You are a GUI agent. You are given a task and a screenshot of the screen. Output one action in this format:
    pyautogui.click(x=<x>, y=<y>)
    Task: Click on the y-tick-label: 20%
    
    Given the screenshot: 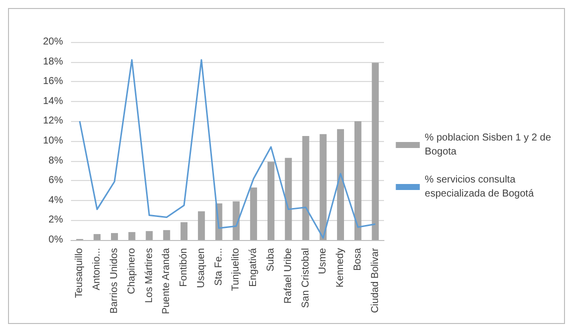 What is the action you would take?
    pyautogui.click(x=53, y=42)
    